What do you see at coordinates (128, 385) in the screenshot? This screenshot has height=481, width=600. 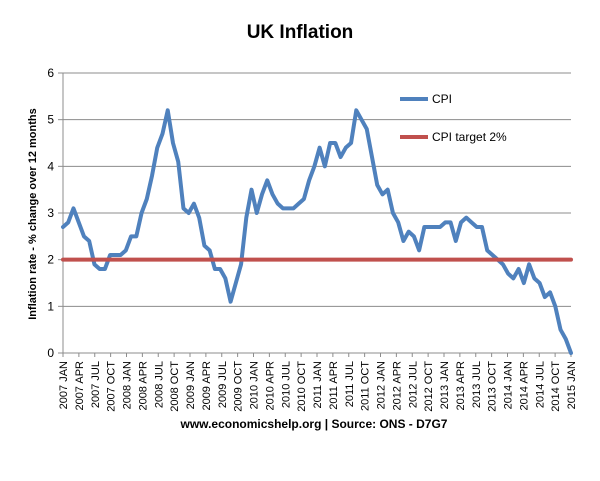 I see `x-tick-label: 2008 JAN` at bounding box center [128, 385].